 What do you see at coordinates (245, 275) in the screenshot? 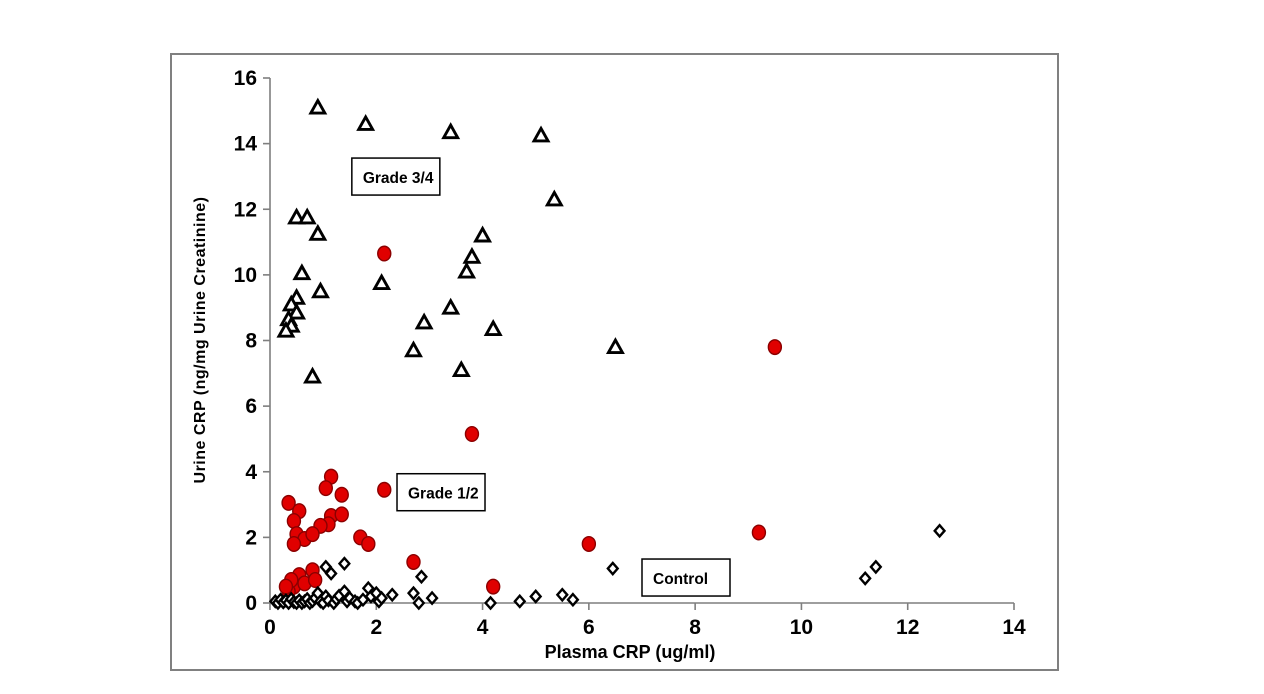
I see `y-tick-label: 10` at bounding box center [245, 275].